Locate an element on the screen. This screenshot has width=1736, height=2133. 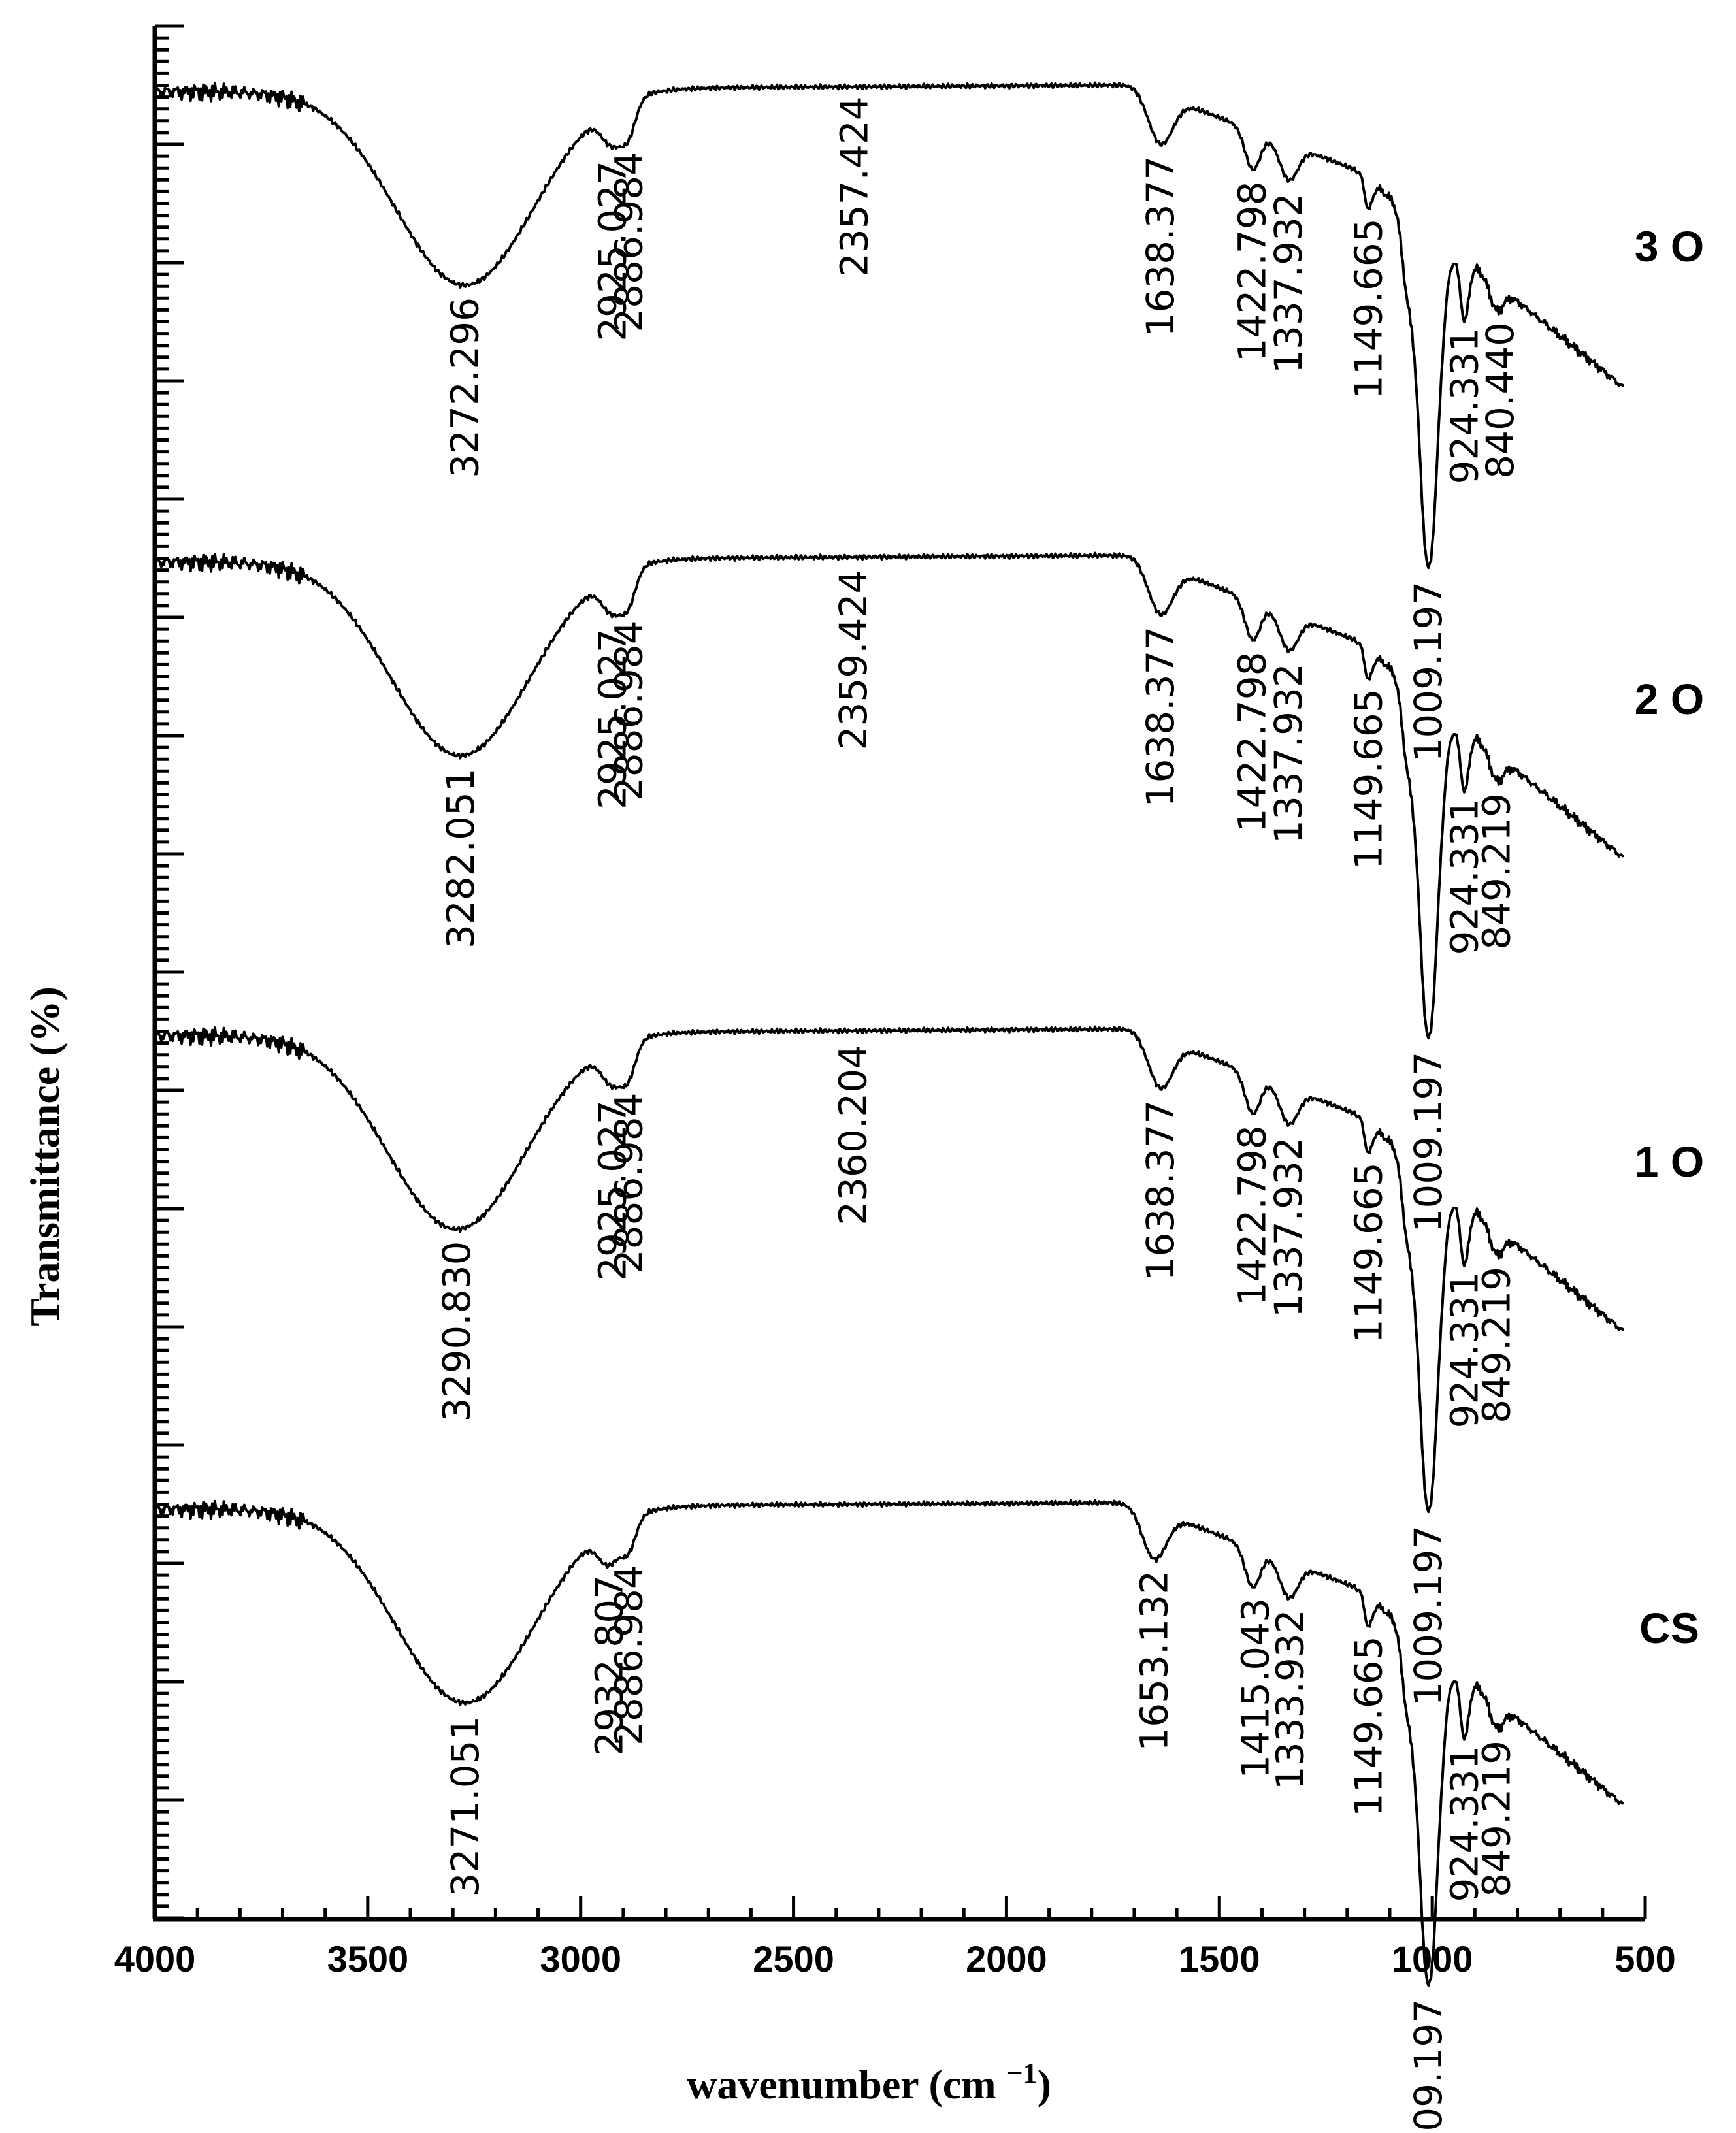
x-tick-label: 1500 is located at coordinates (1219, 1958).